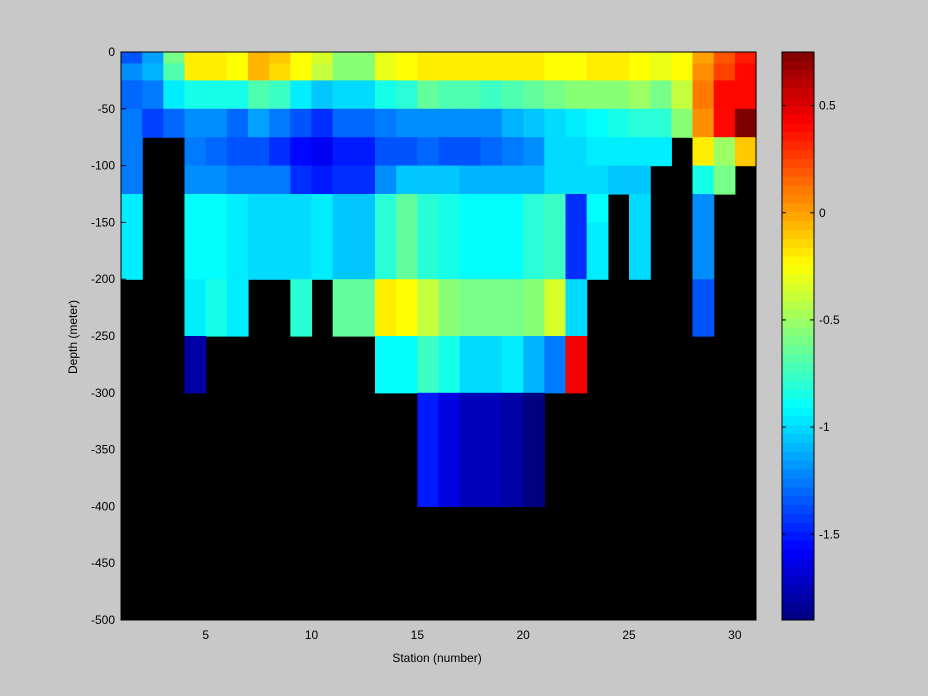 The width and height of the screenshot is (928, 696). I want to click on y-tick-label: -200, so click(103, 279).